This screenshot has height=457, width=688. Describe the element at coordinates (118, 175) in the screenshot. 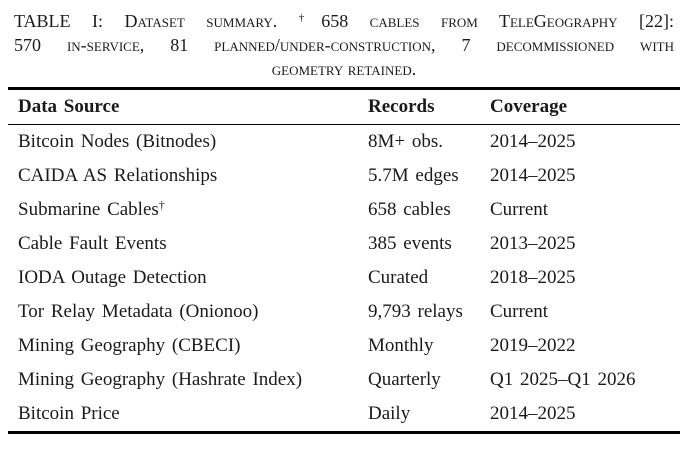

I see `source-text: CAIDA AS Relationships` at that location.